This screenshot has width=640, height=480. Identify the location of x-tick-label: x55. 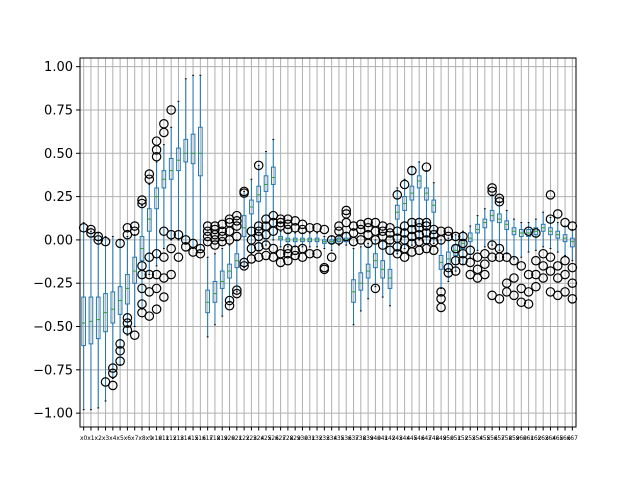
(484, 438).